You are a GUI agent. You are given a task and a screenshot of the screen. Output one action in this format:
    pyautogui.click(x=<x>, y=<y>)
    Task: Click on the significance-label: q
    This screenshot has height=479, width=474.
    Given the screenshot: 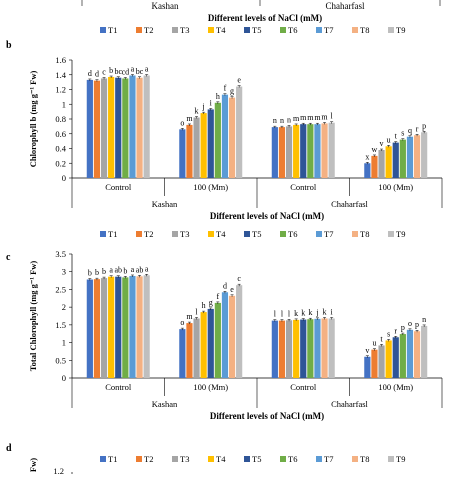 What is the action you would take?
    pyautogui.click(x=410, y=130)
    